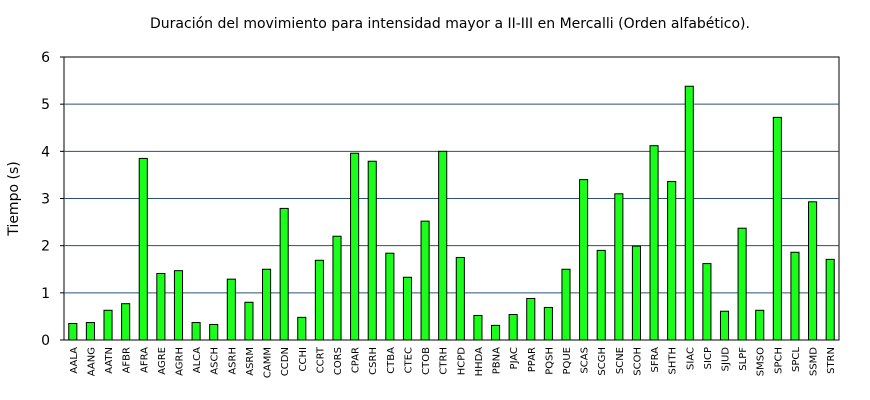  I want to click on bar-pqsh, so click(548, 323).